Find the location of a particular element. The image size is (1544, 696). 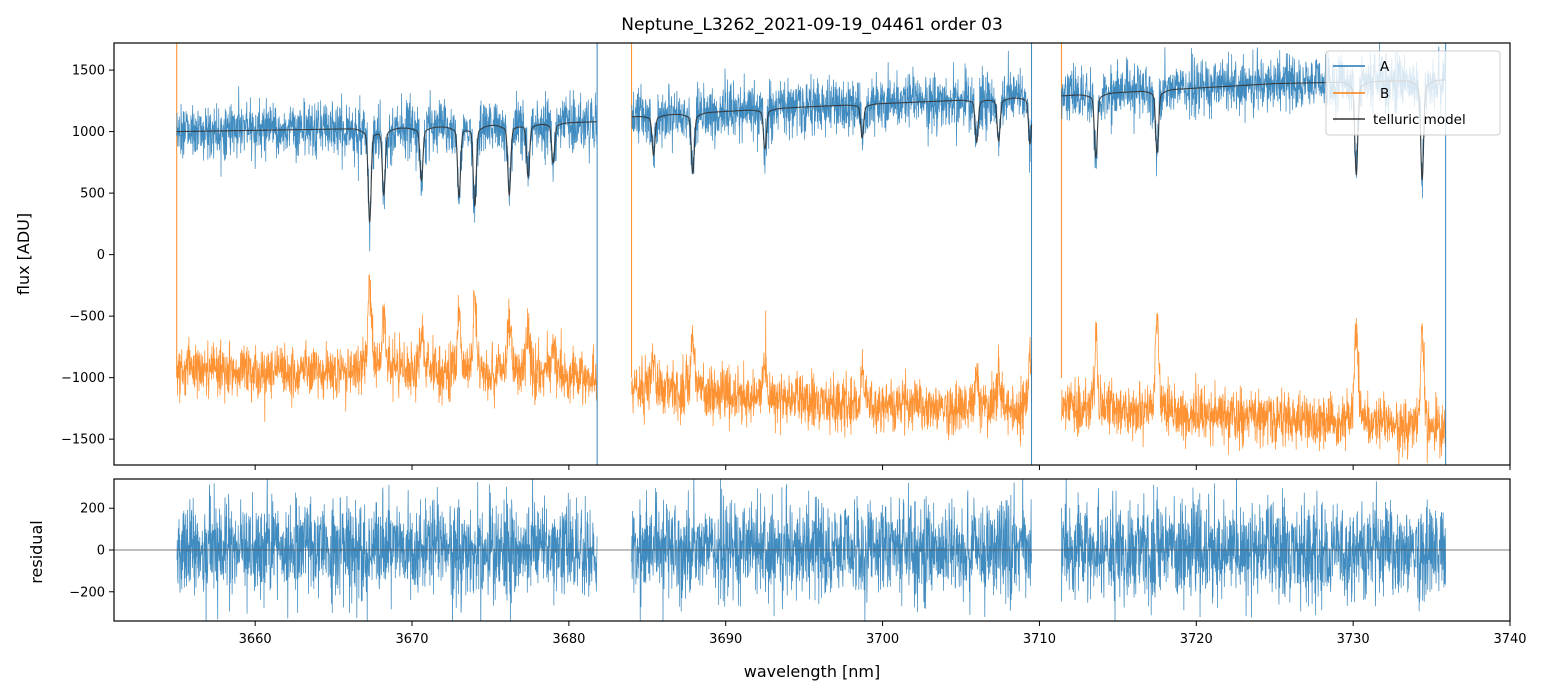

flux-y-tick-label: 1500 is located at coordinates (88, 71).